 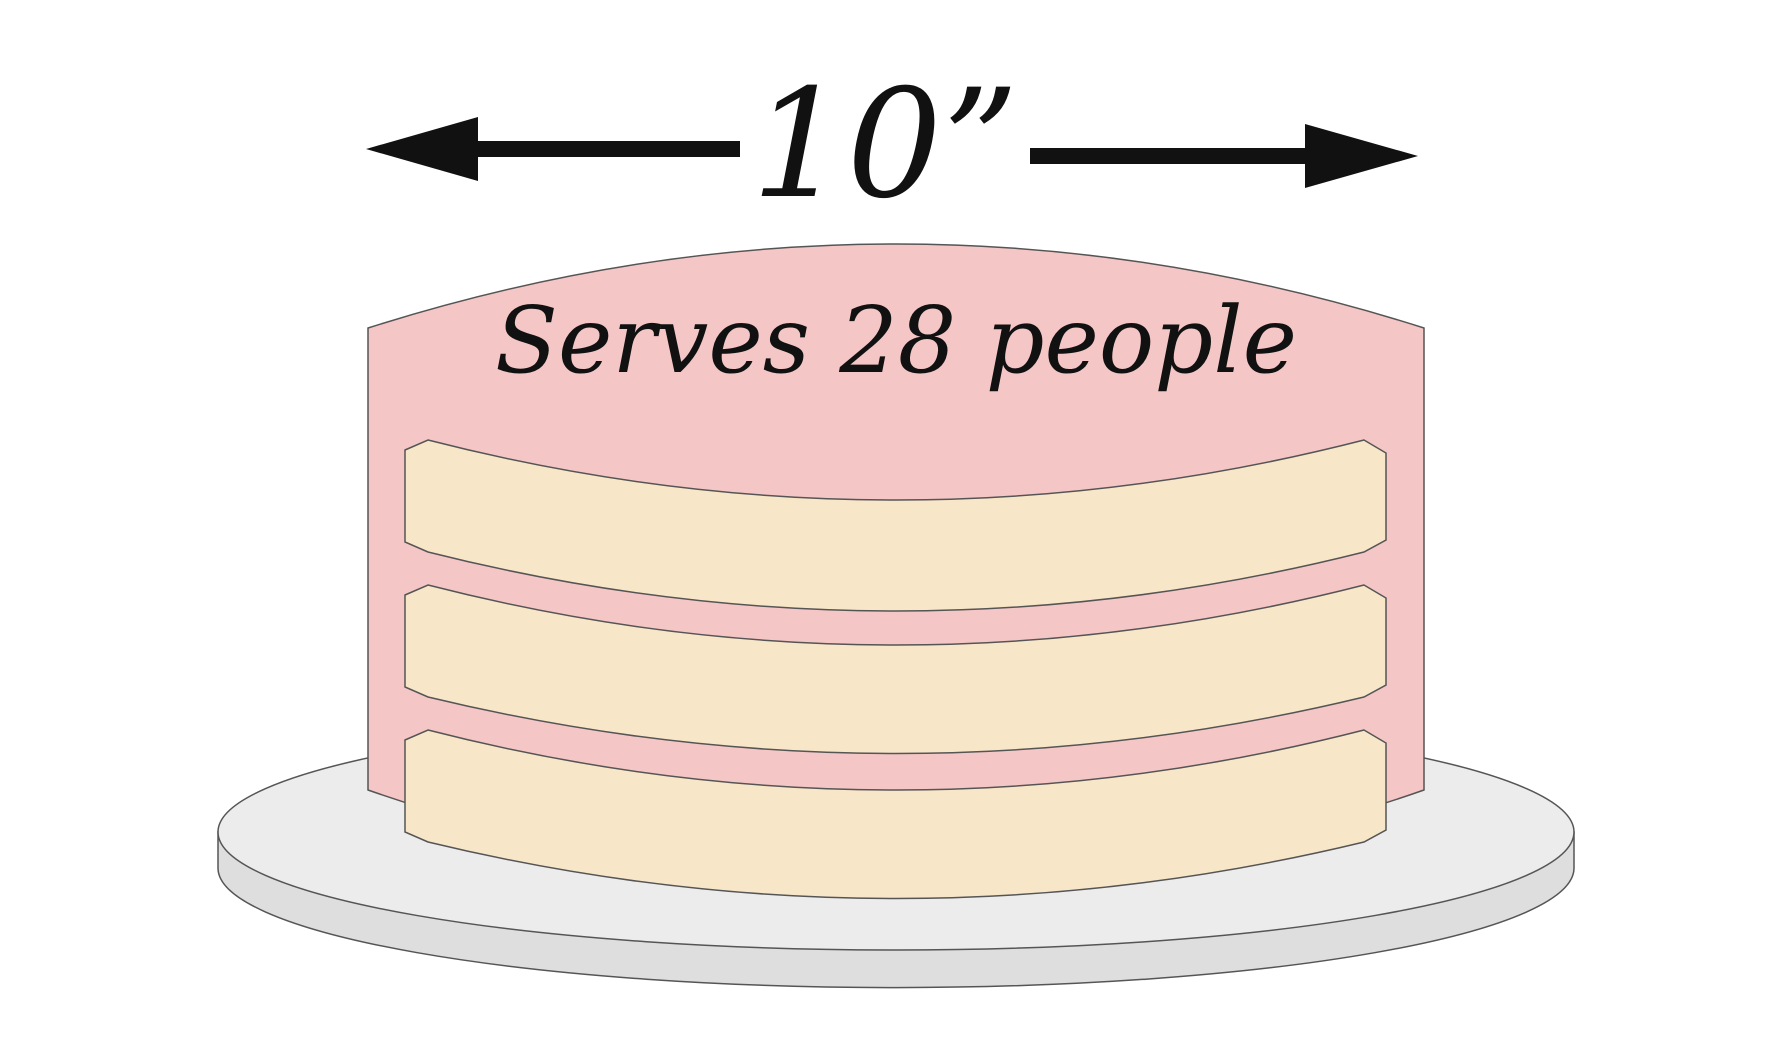 I want to click on dimension-label: 10”, so click(x=885, y=145).